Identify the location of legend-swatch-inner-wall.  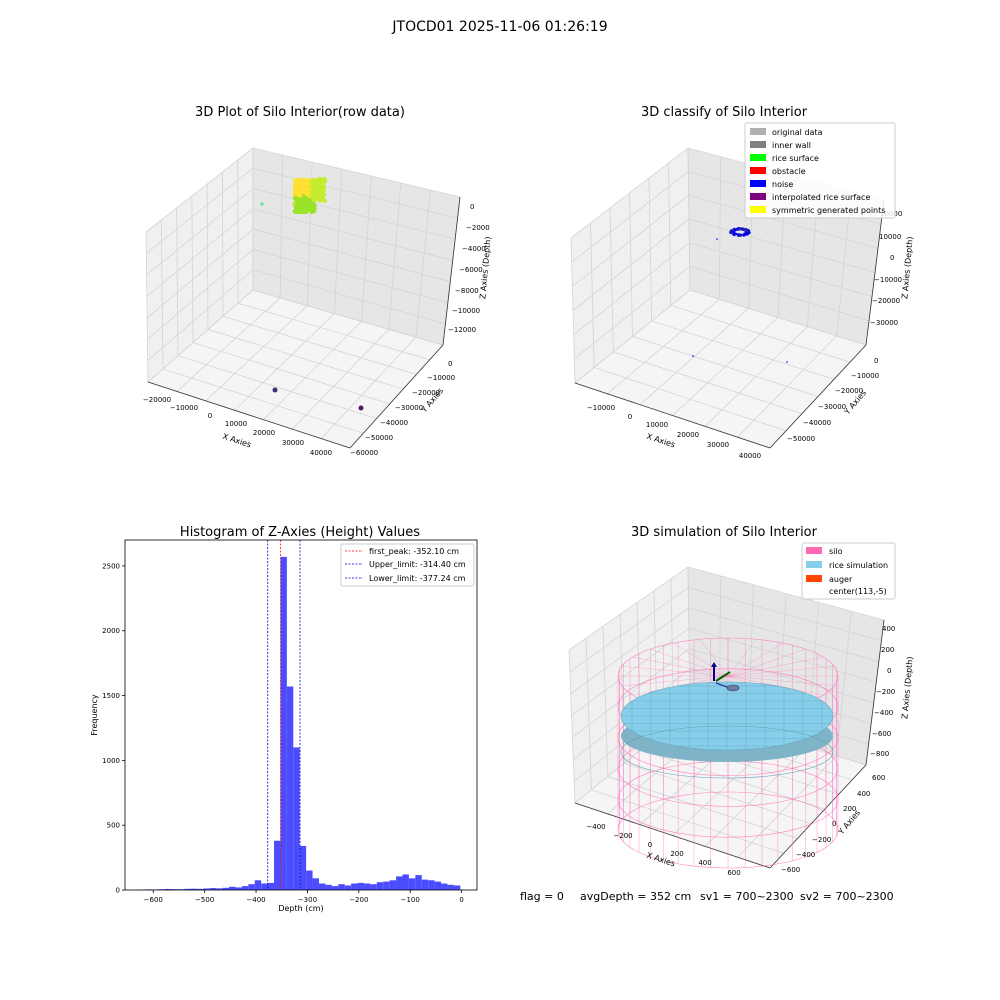
(758, 144).